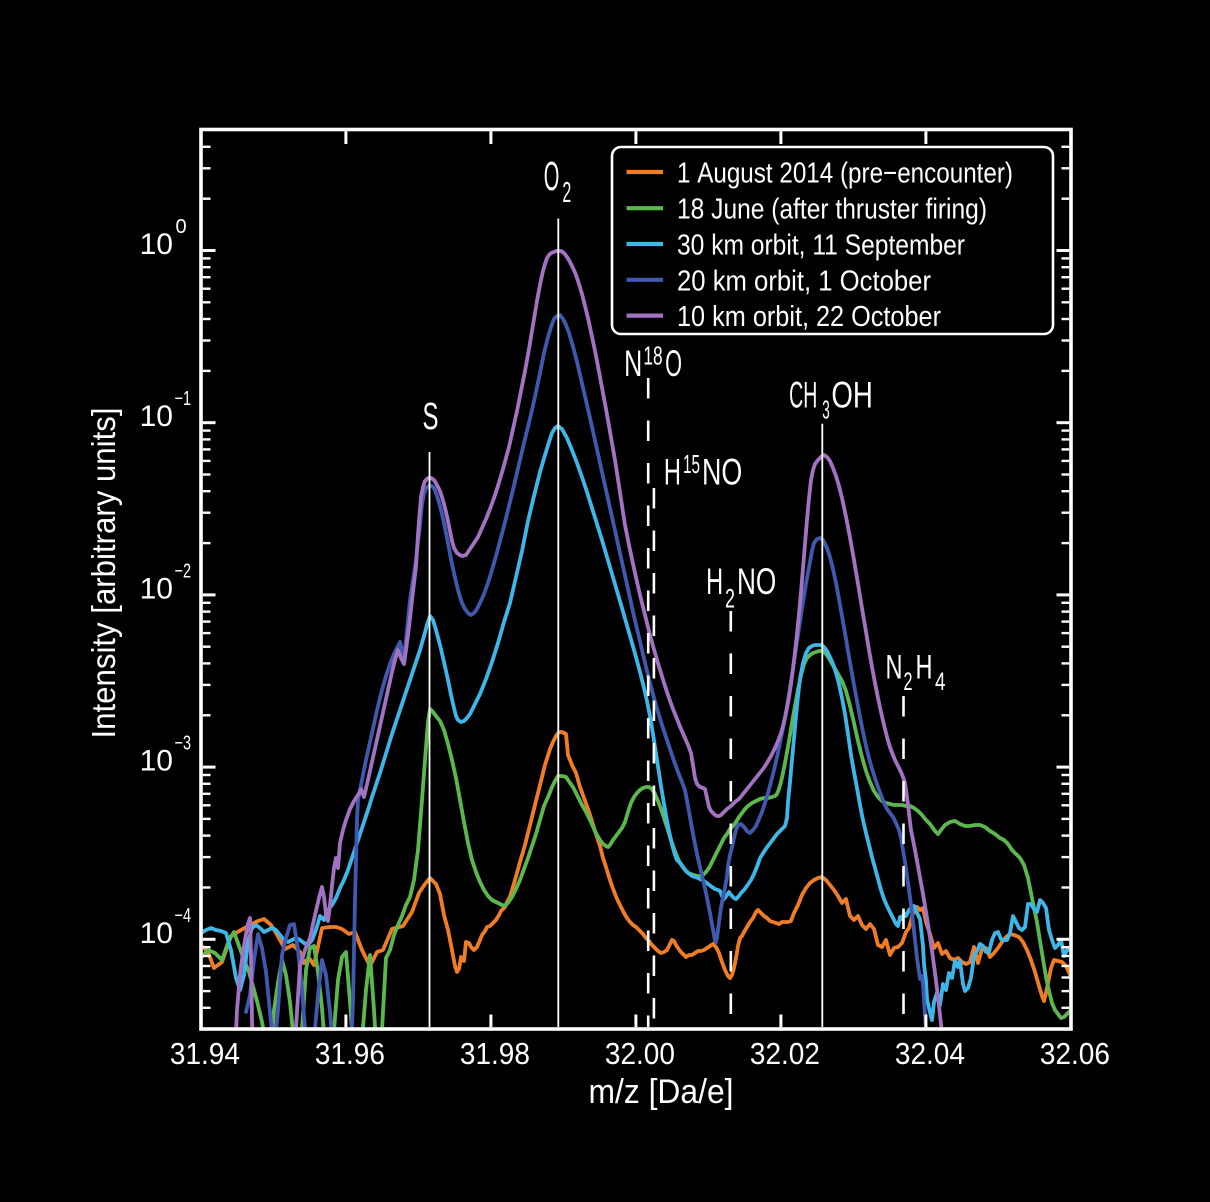 The height and width of the screenshot is (1202, 1210). Describe the element at coordinates (205, 1054) in the screenshot. I see `svg-text: 31.94` at that location.